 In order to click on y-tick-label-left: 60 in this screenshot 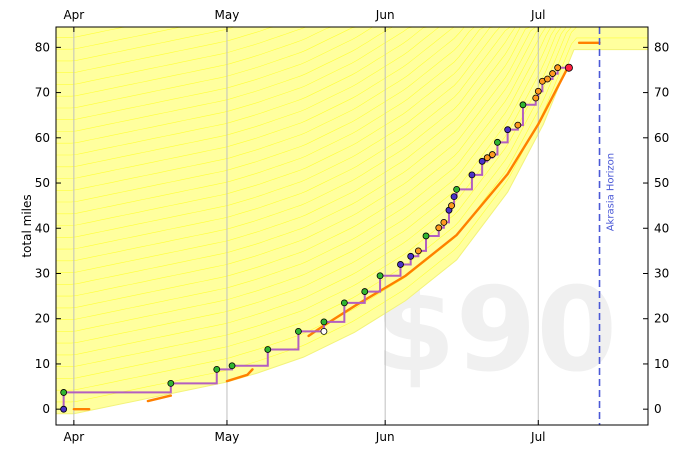, I will do `click(42, 138)`.